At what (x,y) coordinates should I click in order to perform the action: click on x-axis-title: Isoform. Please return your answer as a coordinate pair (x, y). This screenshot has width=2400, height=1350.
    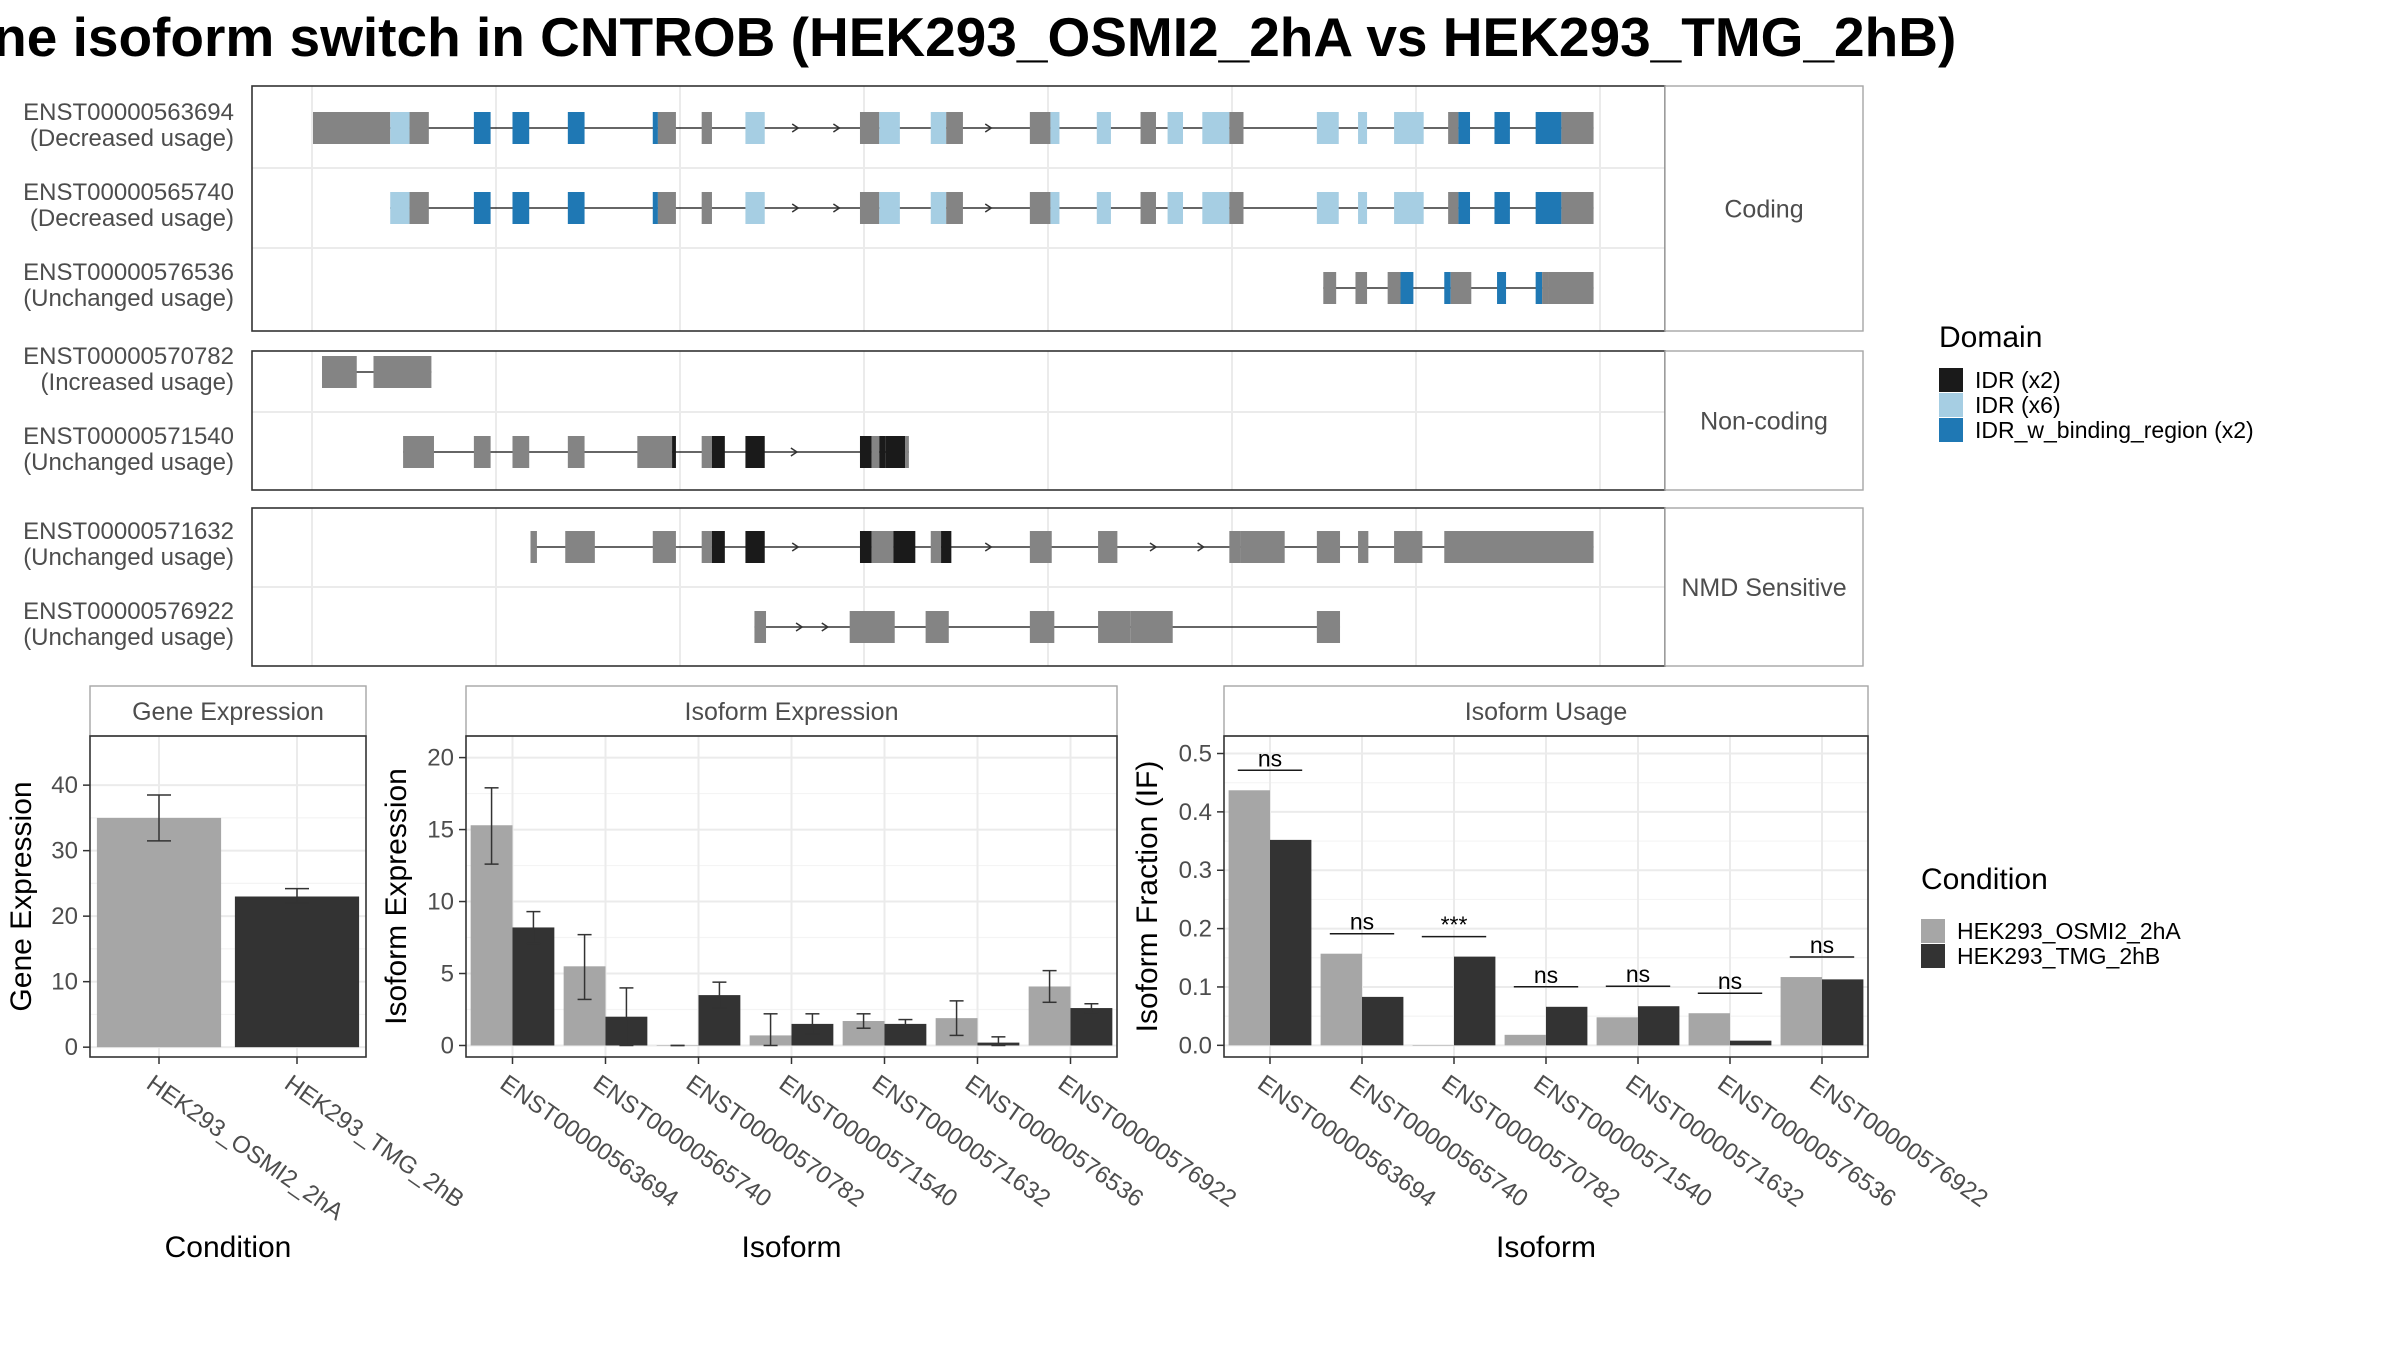
    Looking at the image, I should click on (791, 1247).